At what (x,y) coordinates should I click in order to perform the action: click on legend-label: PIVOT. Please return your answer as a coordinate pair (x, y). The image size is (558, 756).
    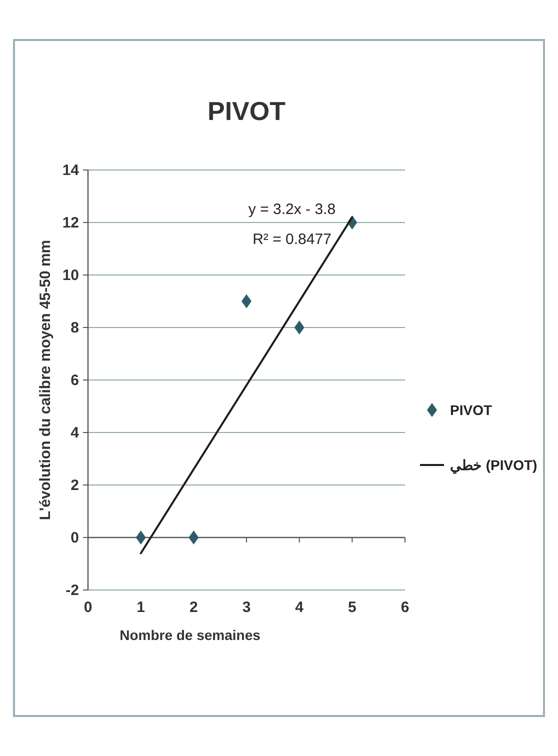
    Looking at the image, I should click on (471, 410).